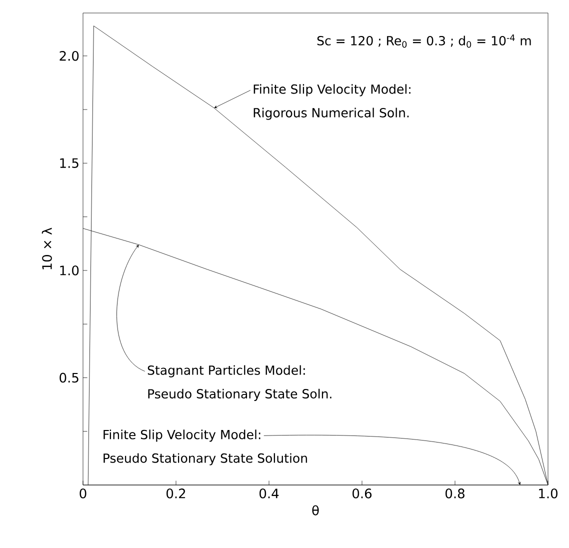  Describe the element at coordinates (47, 249) in the screenshot. I see `y-axis-title: 10 × λ` at that location.